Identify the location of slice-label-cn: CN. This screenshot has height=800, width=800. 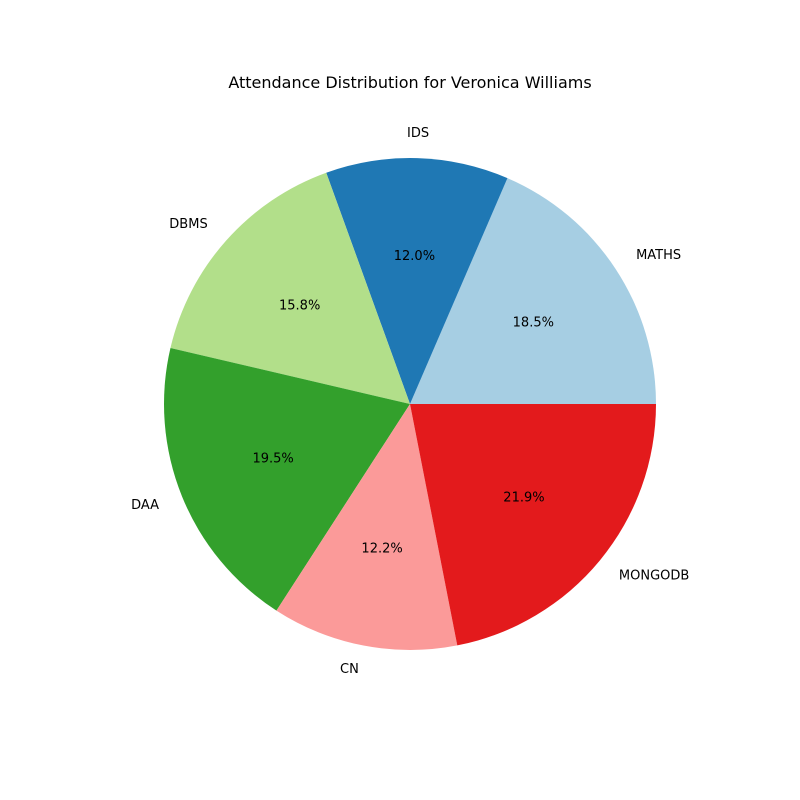
(349, 669).